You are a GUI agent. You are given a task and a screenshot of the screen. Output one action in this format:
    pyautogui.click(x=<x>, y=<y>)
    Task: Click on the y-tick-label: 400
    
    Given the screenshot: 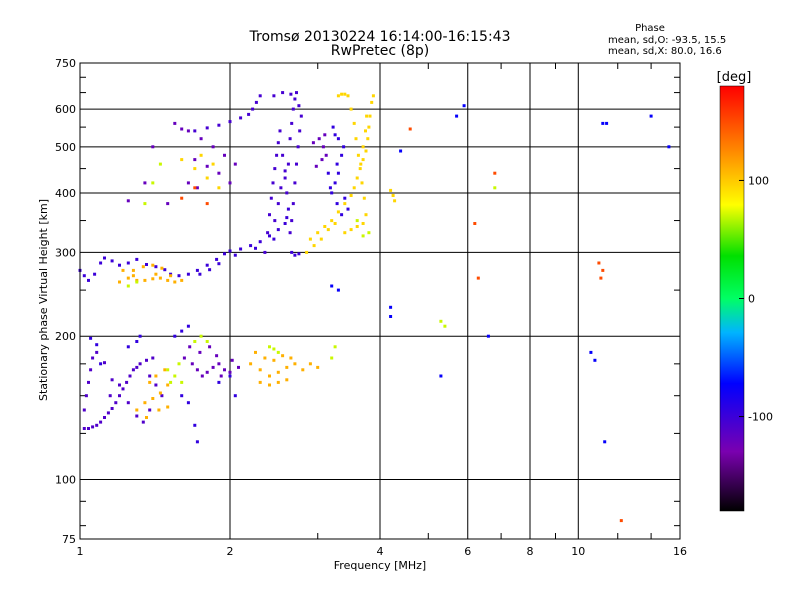 What is the action you would take?
    pyautogui.click(x=65, y=193)
    